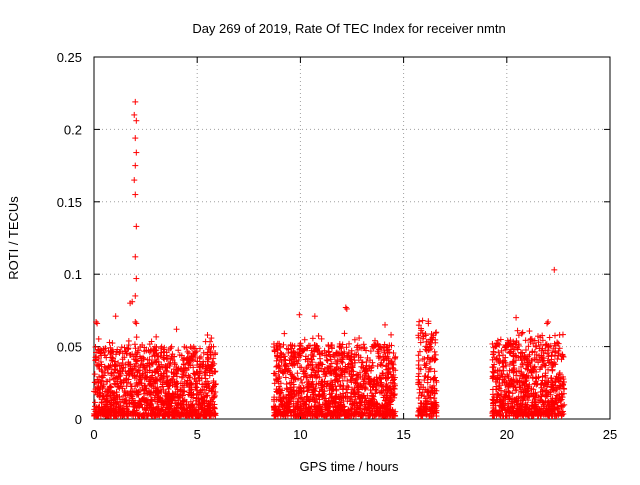  What do you see at coordinates (349, 466) in the screenshot?
I see `x-axis-label: GPS time / hours` at bounding box center [349, 466].